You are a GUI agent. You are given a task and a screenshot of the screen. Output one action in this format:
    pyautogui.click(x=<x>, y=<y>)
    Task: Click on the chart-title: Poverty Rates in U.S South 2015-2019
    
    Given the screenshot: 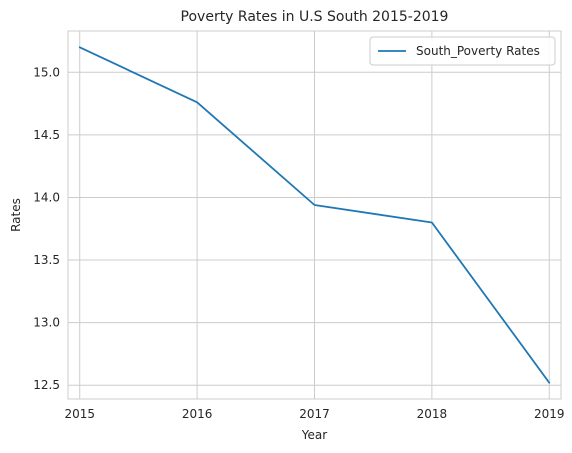 What is the action you would take?
    pyautogui.click(x=315, y=17)
    